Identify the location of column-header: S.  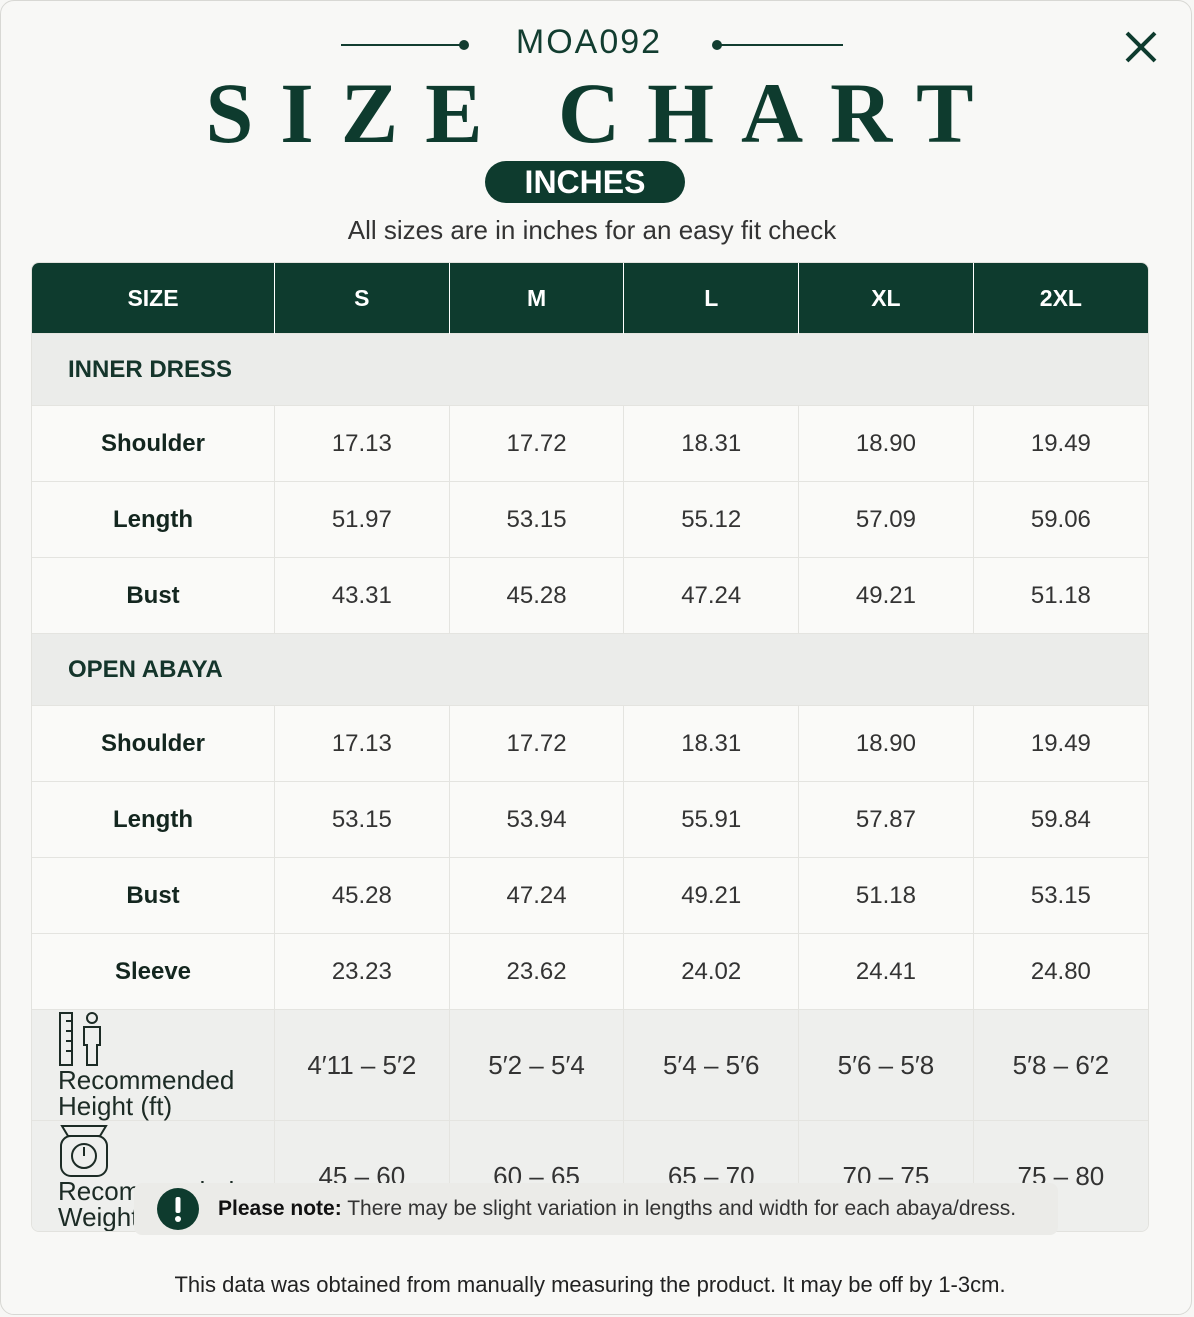
(362, 298).